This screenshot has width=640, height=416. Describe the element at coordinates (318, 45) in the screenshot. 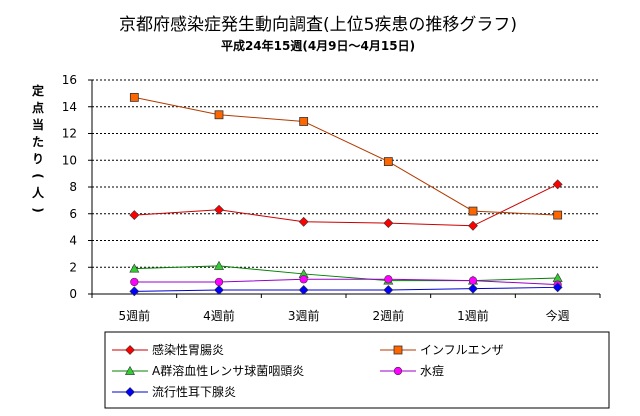

I see `chart-subtitle: 平成24年15週(4月9日～4月15日)` at that location.